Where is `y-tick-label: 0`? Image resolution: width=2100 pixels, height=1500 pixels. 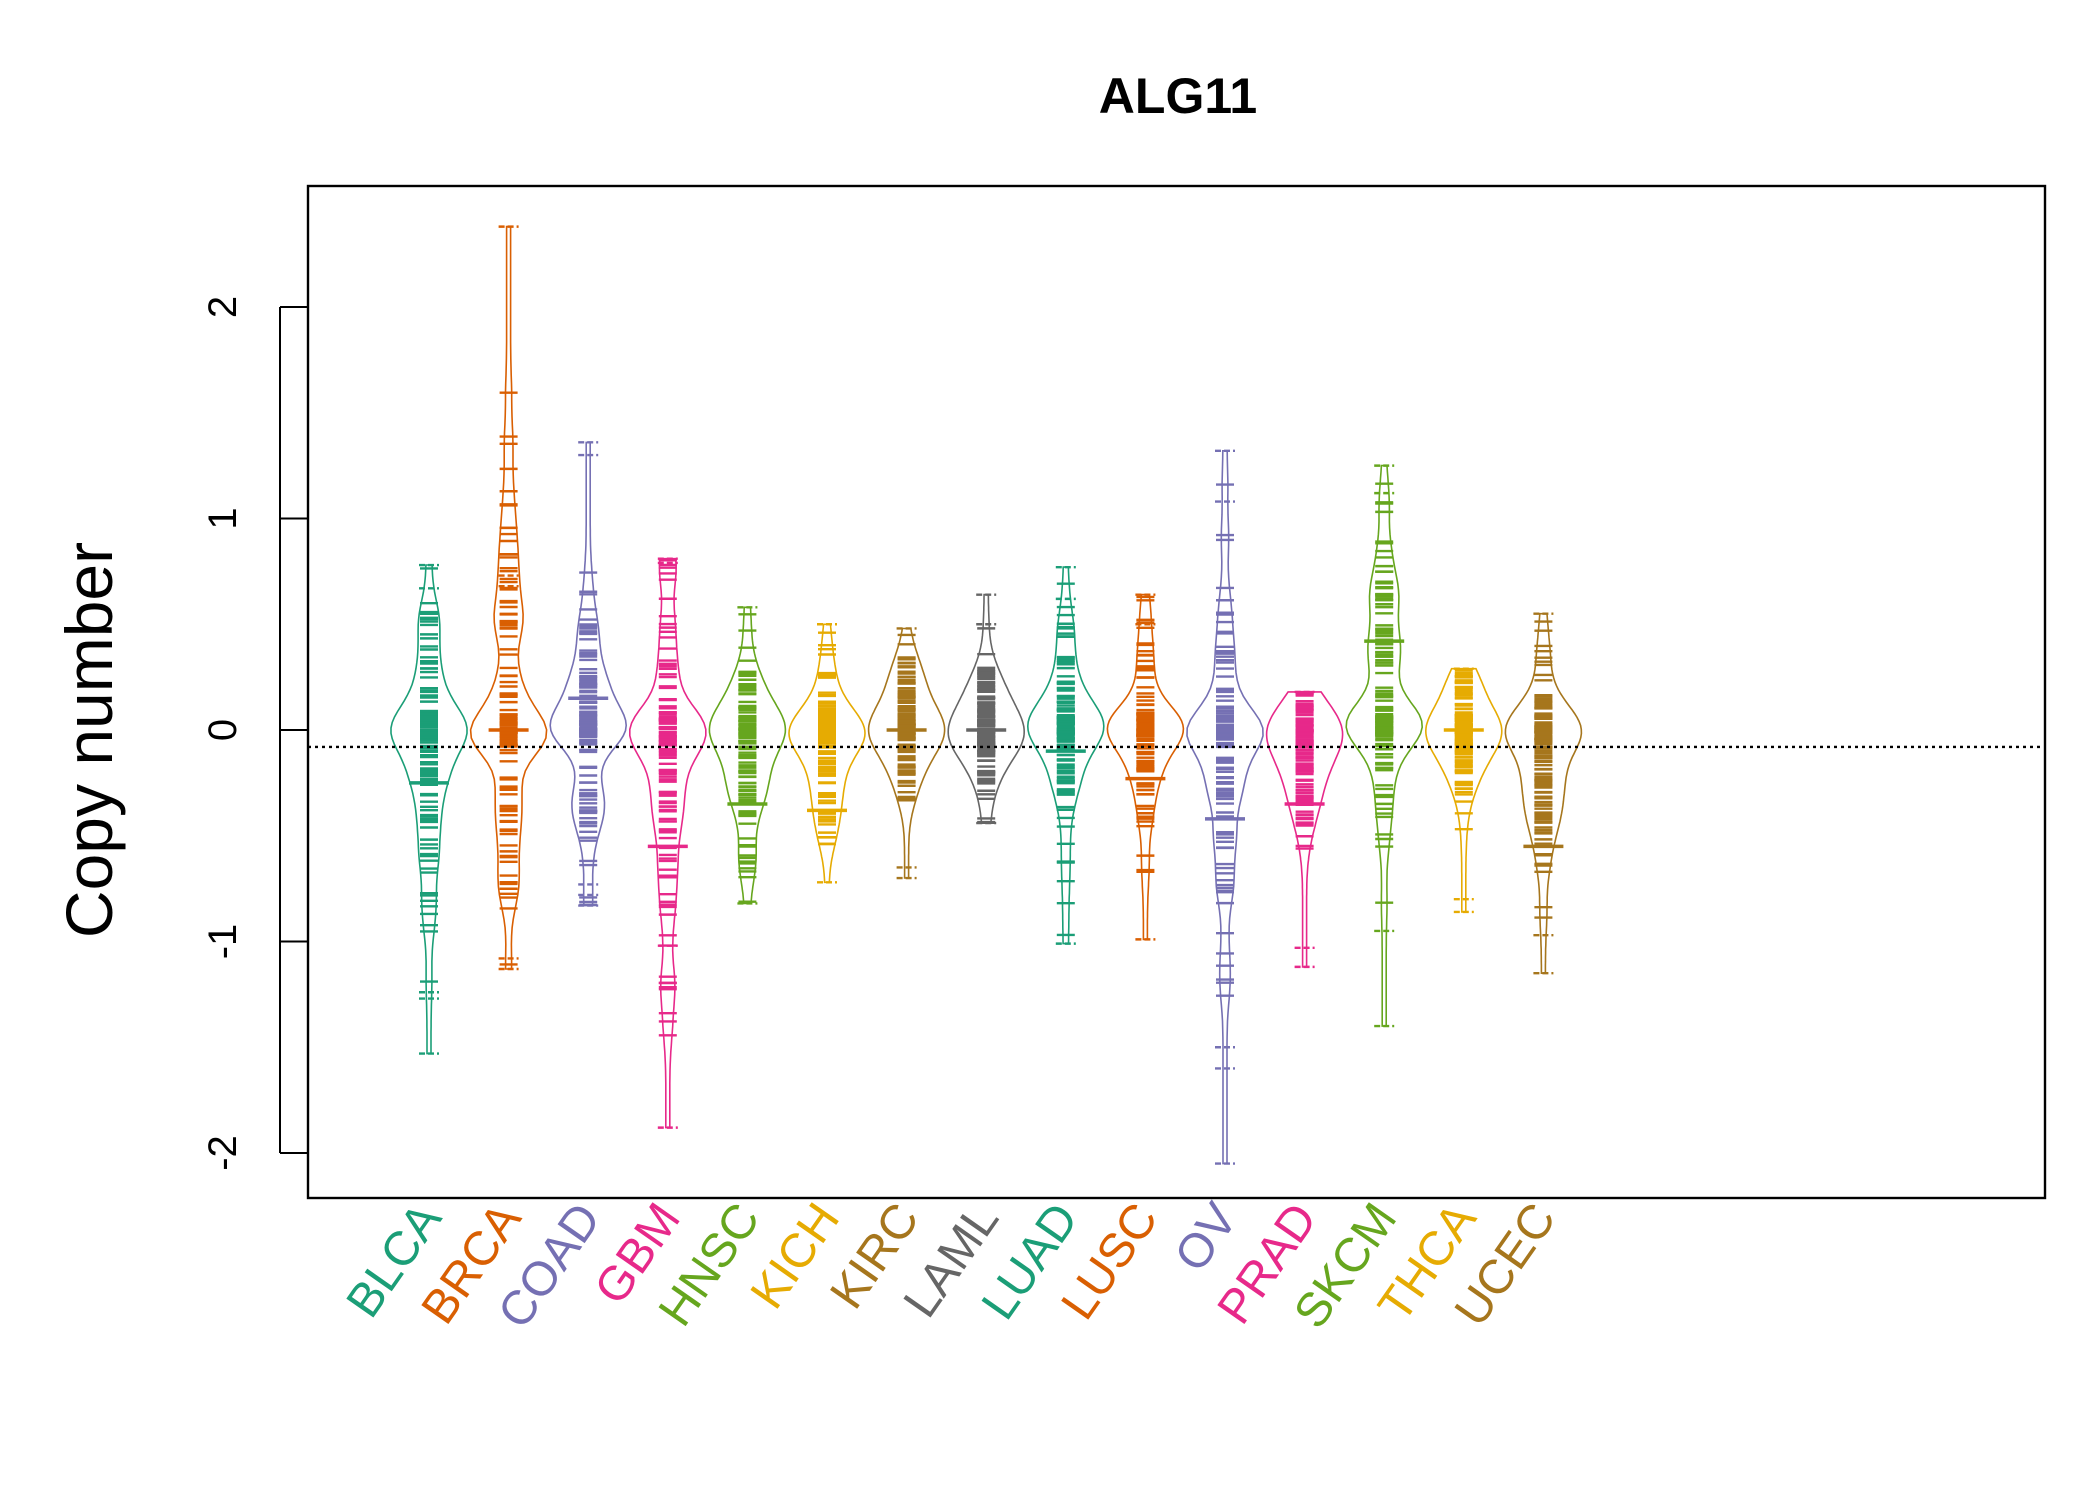 y-tick-label: 0 is located at coordinates (223, 730).